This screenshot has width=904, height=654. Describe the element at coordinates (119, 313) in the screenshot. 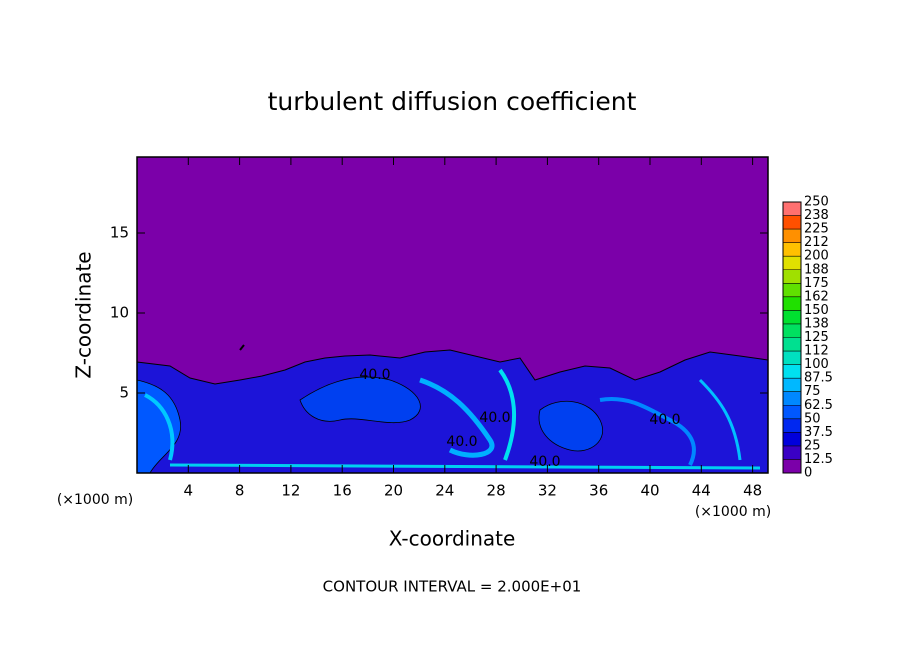

I see `y-tick-label: 10` at that location.